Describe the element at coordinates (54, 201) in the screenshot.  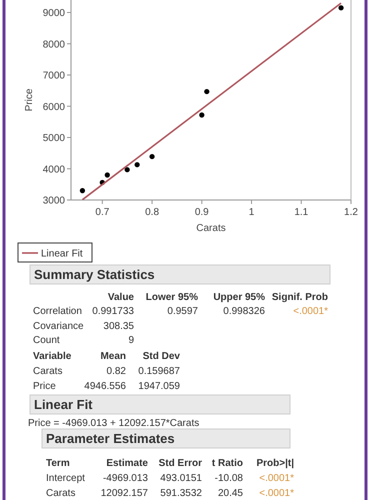
I see `y-tick-label: 3000` at that location.